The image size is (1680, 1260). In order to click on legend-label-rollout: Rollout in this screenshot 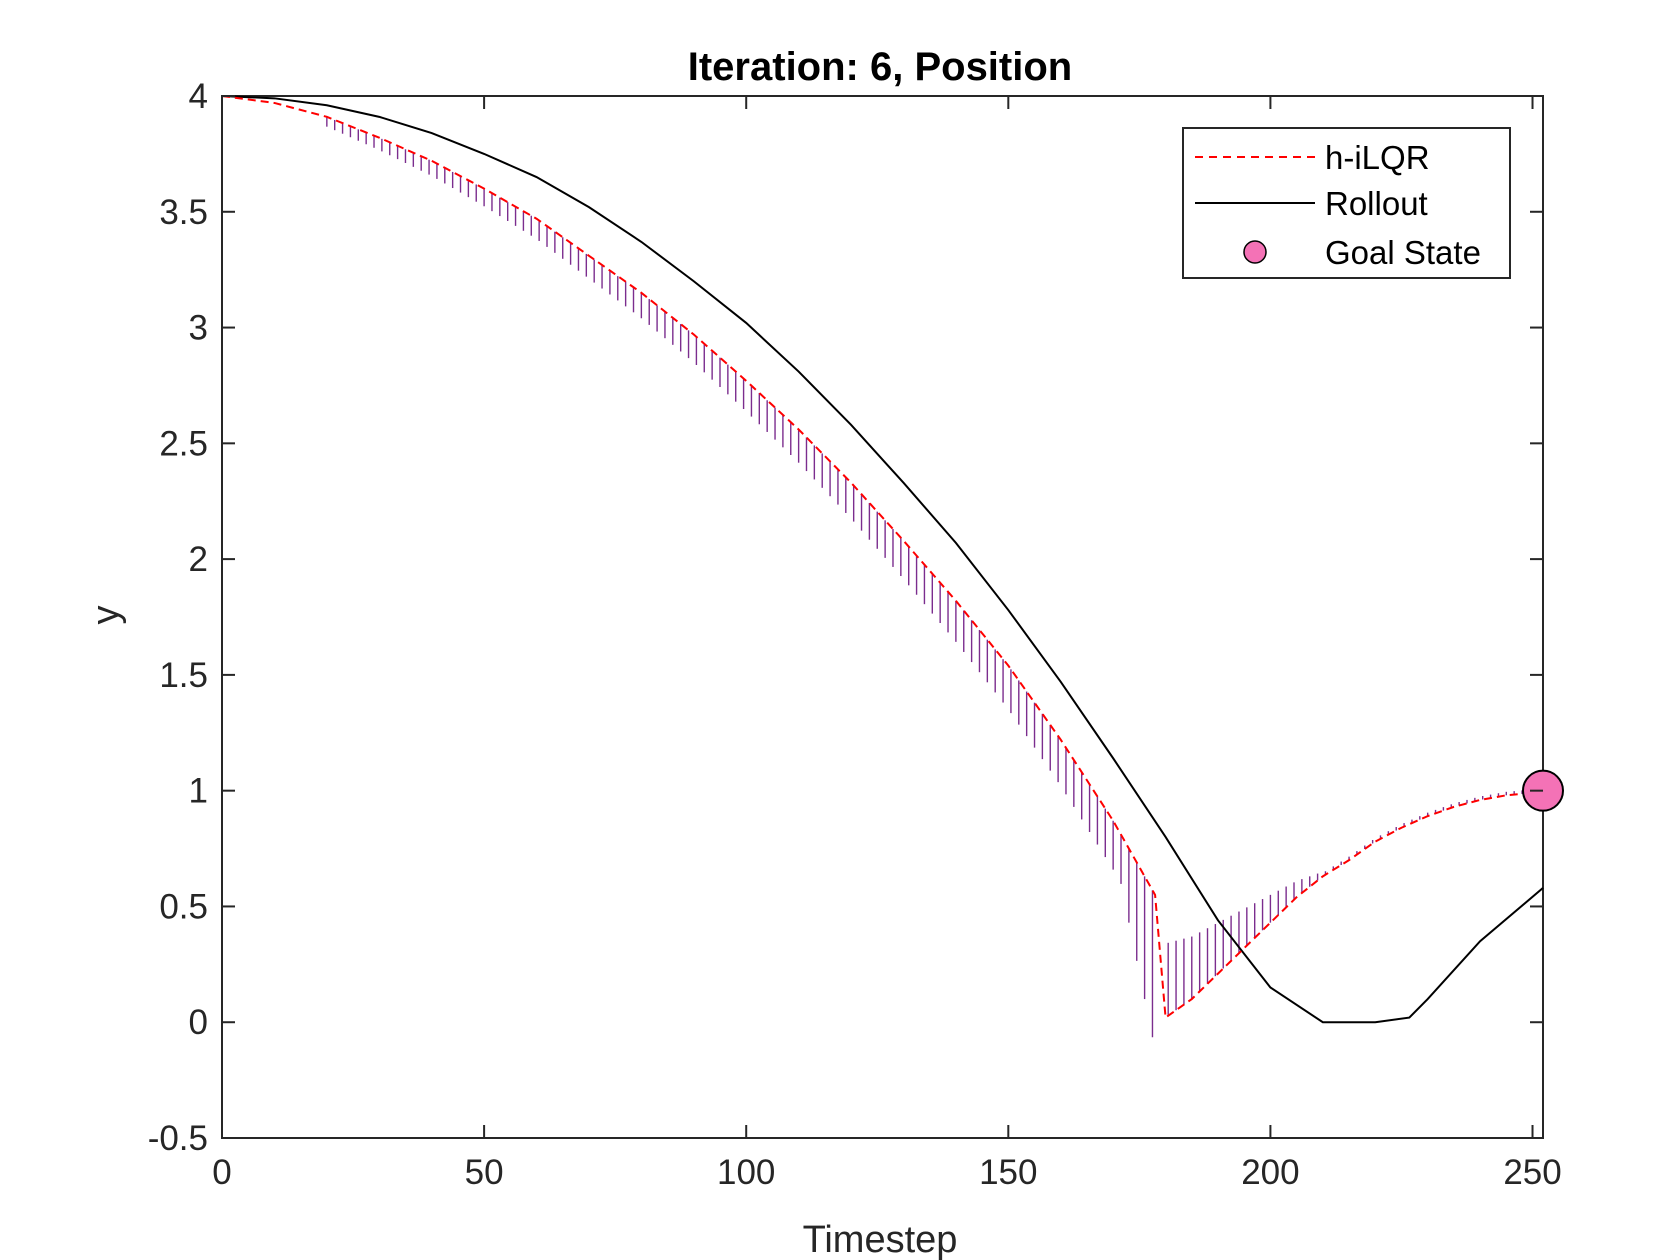, I will do `click(1376, 203)`.